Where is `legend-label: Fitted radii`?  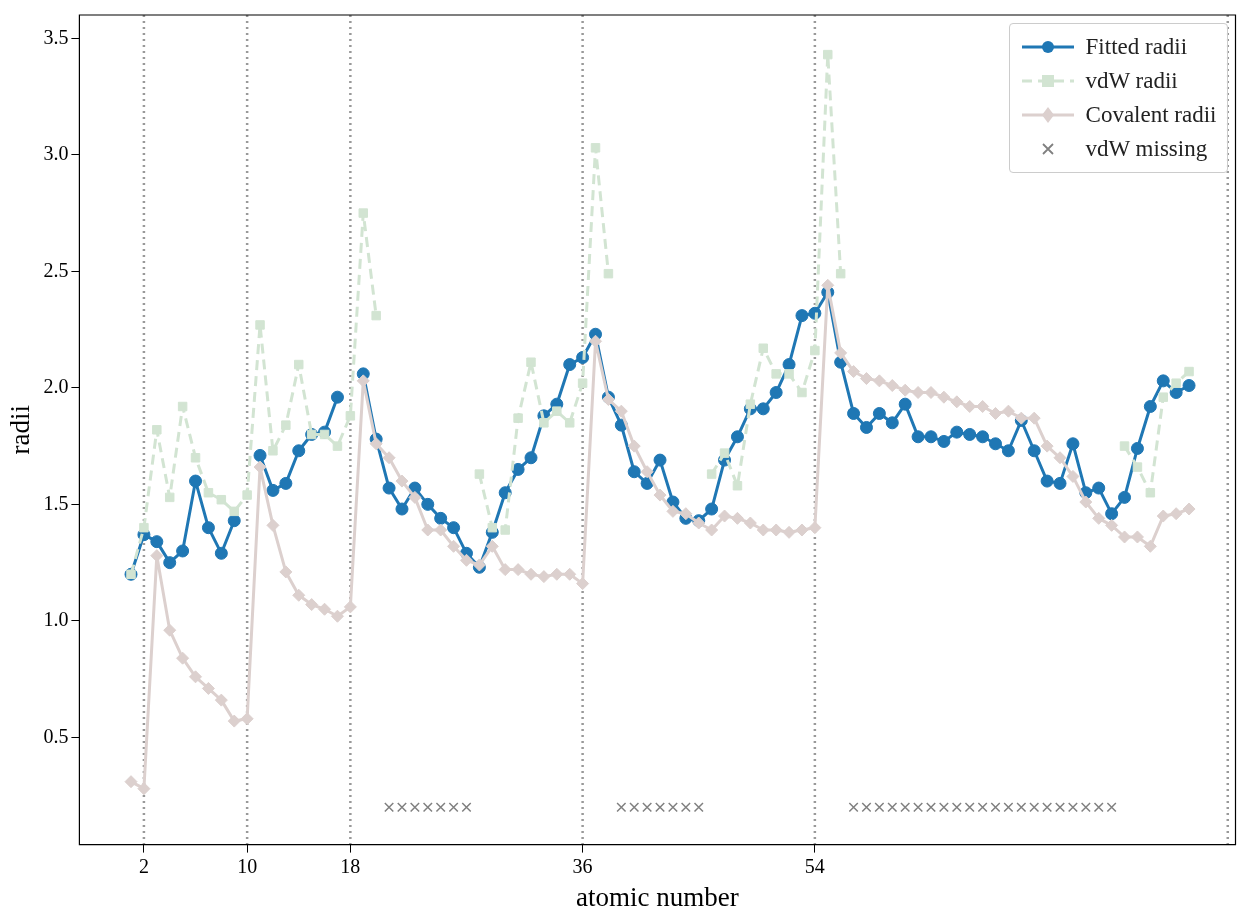
legend-label: Fitted radii is located at coordinates (1136, 47).